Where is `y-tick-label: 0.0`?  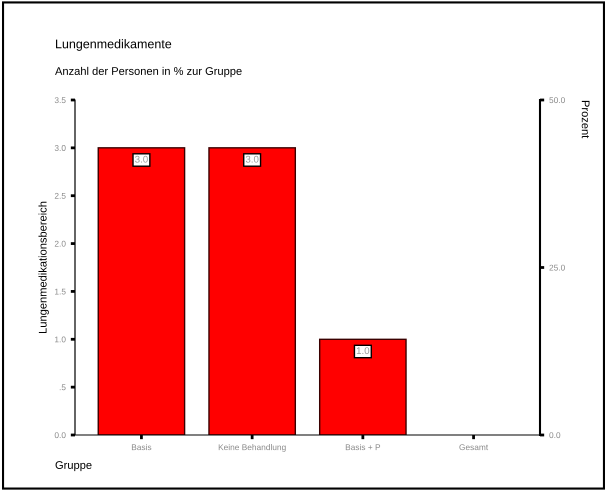 y-tick-label: 0.0 is located at coordinates (60, 435).